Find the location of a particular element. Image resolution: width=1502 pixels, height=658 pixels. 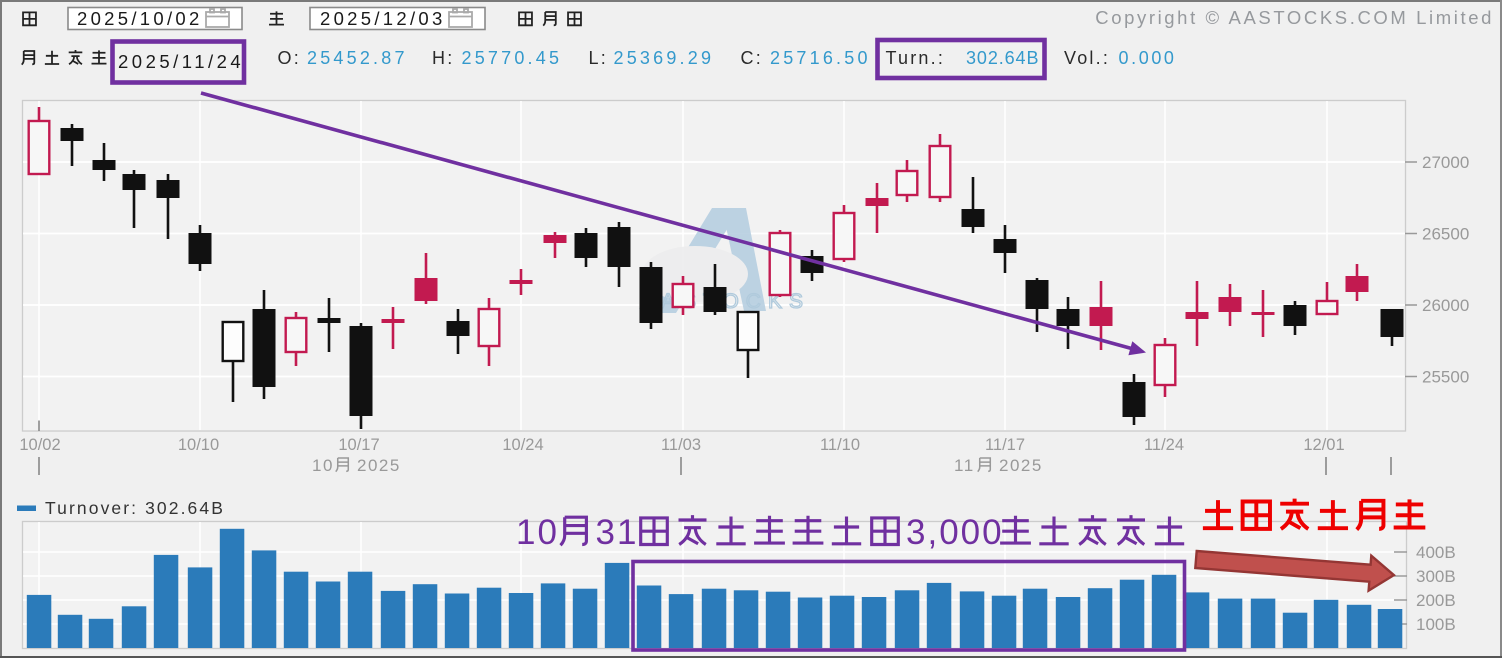

svg-text: H: is located at coordinates (443, 58).